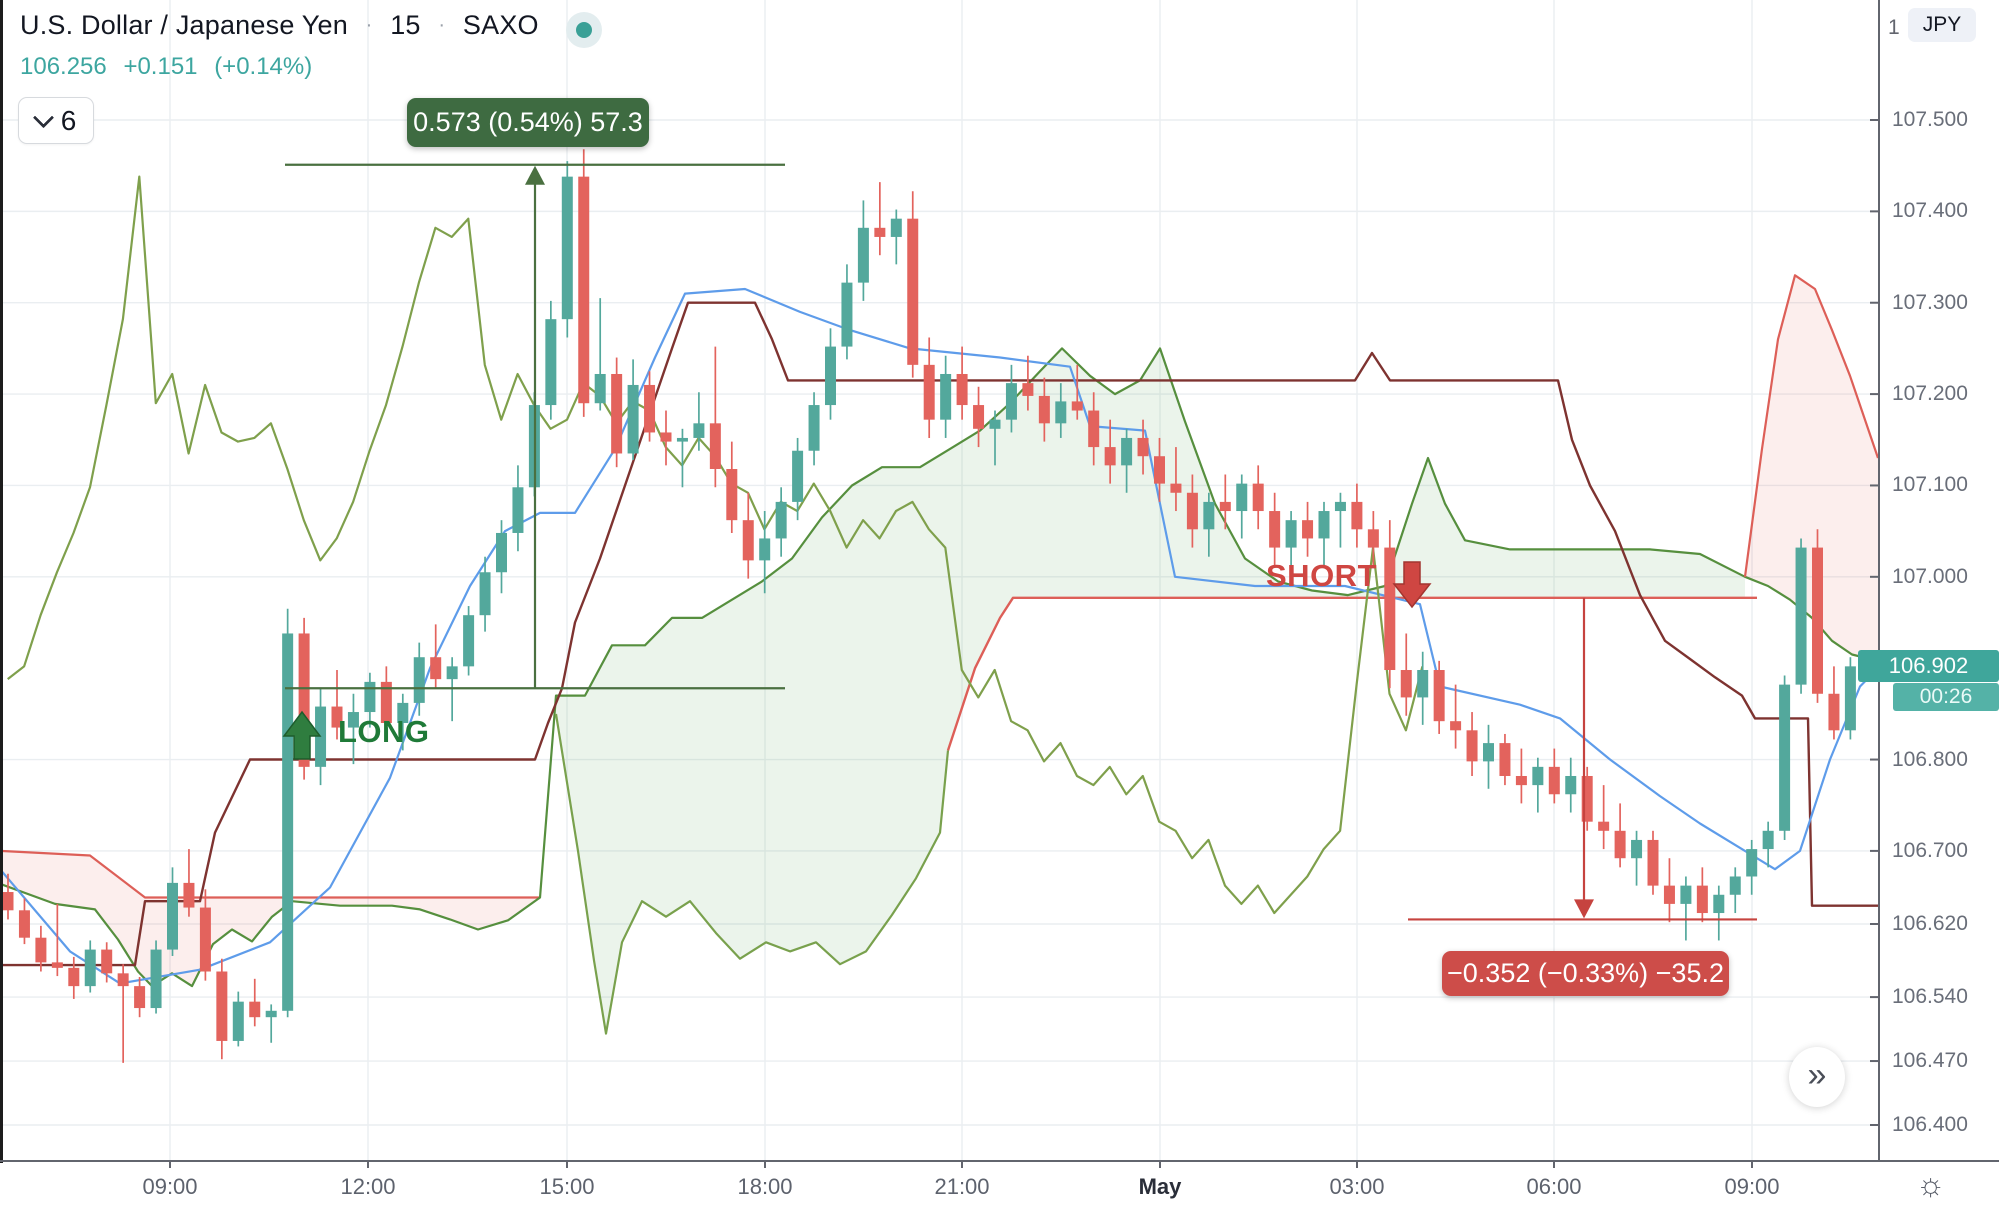 This screenshot has width=1999, height=1209. I want to click on long-position-tool, so click(533, 461).